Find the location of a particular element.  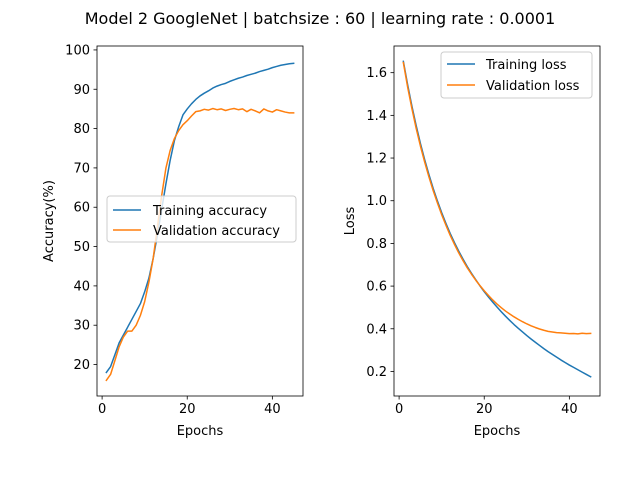

loss-legend-label-validation: Validation loss is located at coordinates (533, 86).